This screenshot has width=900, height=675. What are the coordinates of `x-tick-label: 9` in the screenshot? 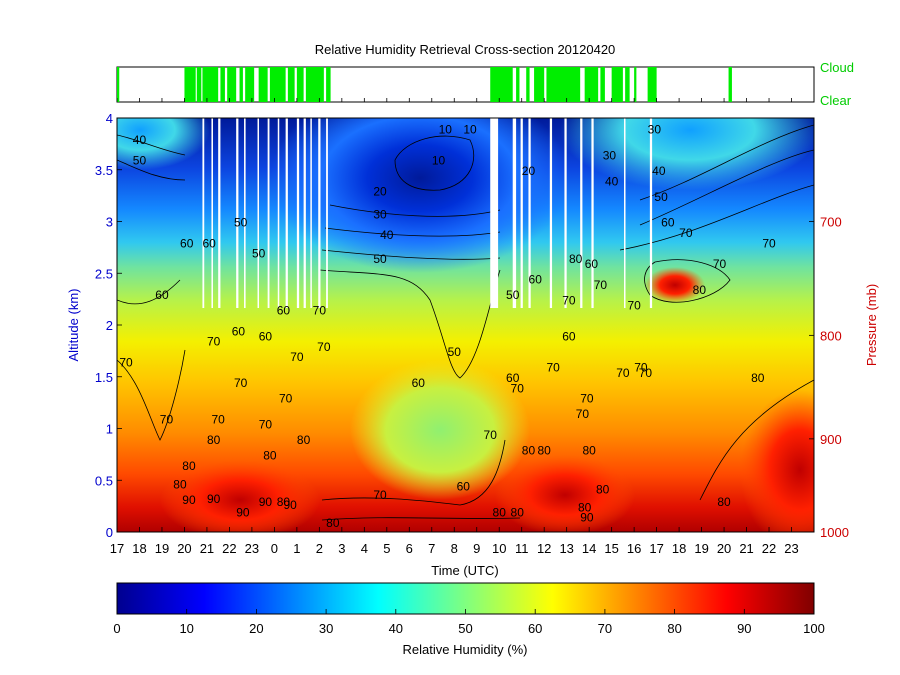 It's located at (476, 548).